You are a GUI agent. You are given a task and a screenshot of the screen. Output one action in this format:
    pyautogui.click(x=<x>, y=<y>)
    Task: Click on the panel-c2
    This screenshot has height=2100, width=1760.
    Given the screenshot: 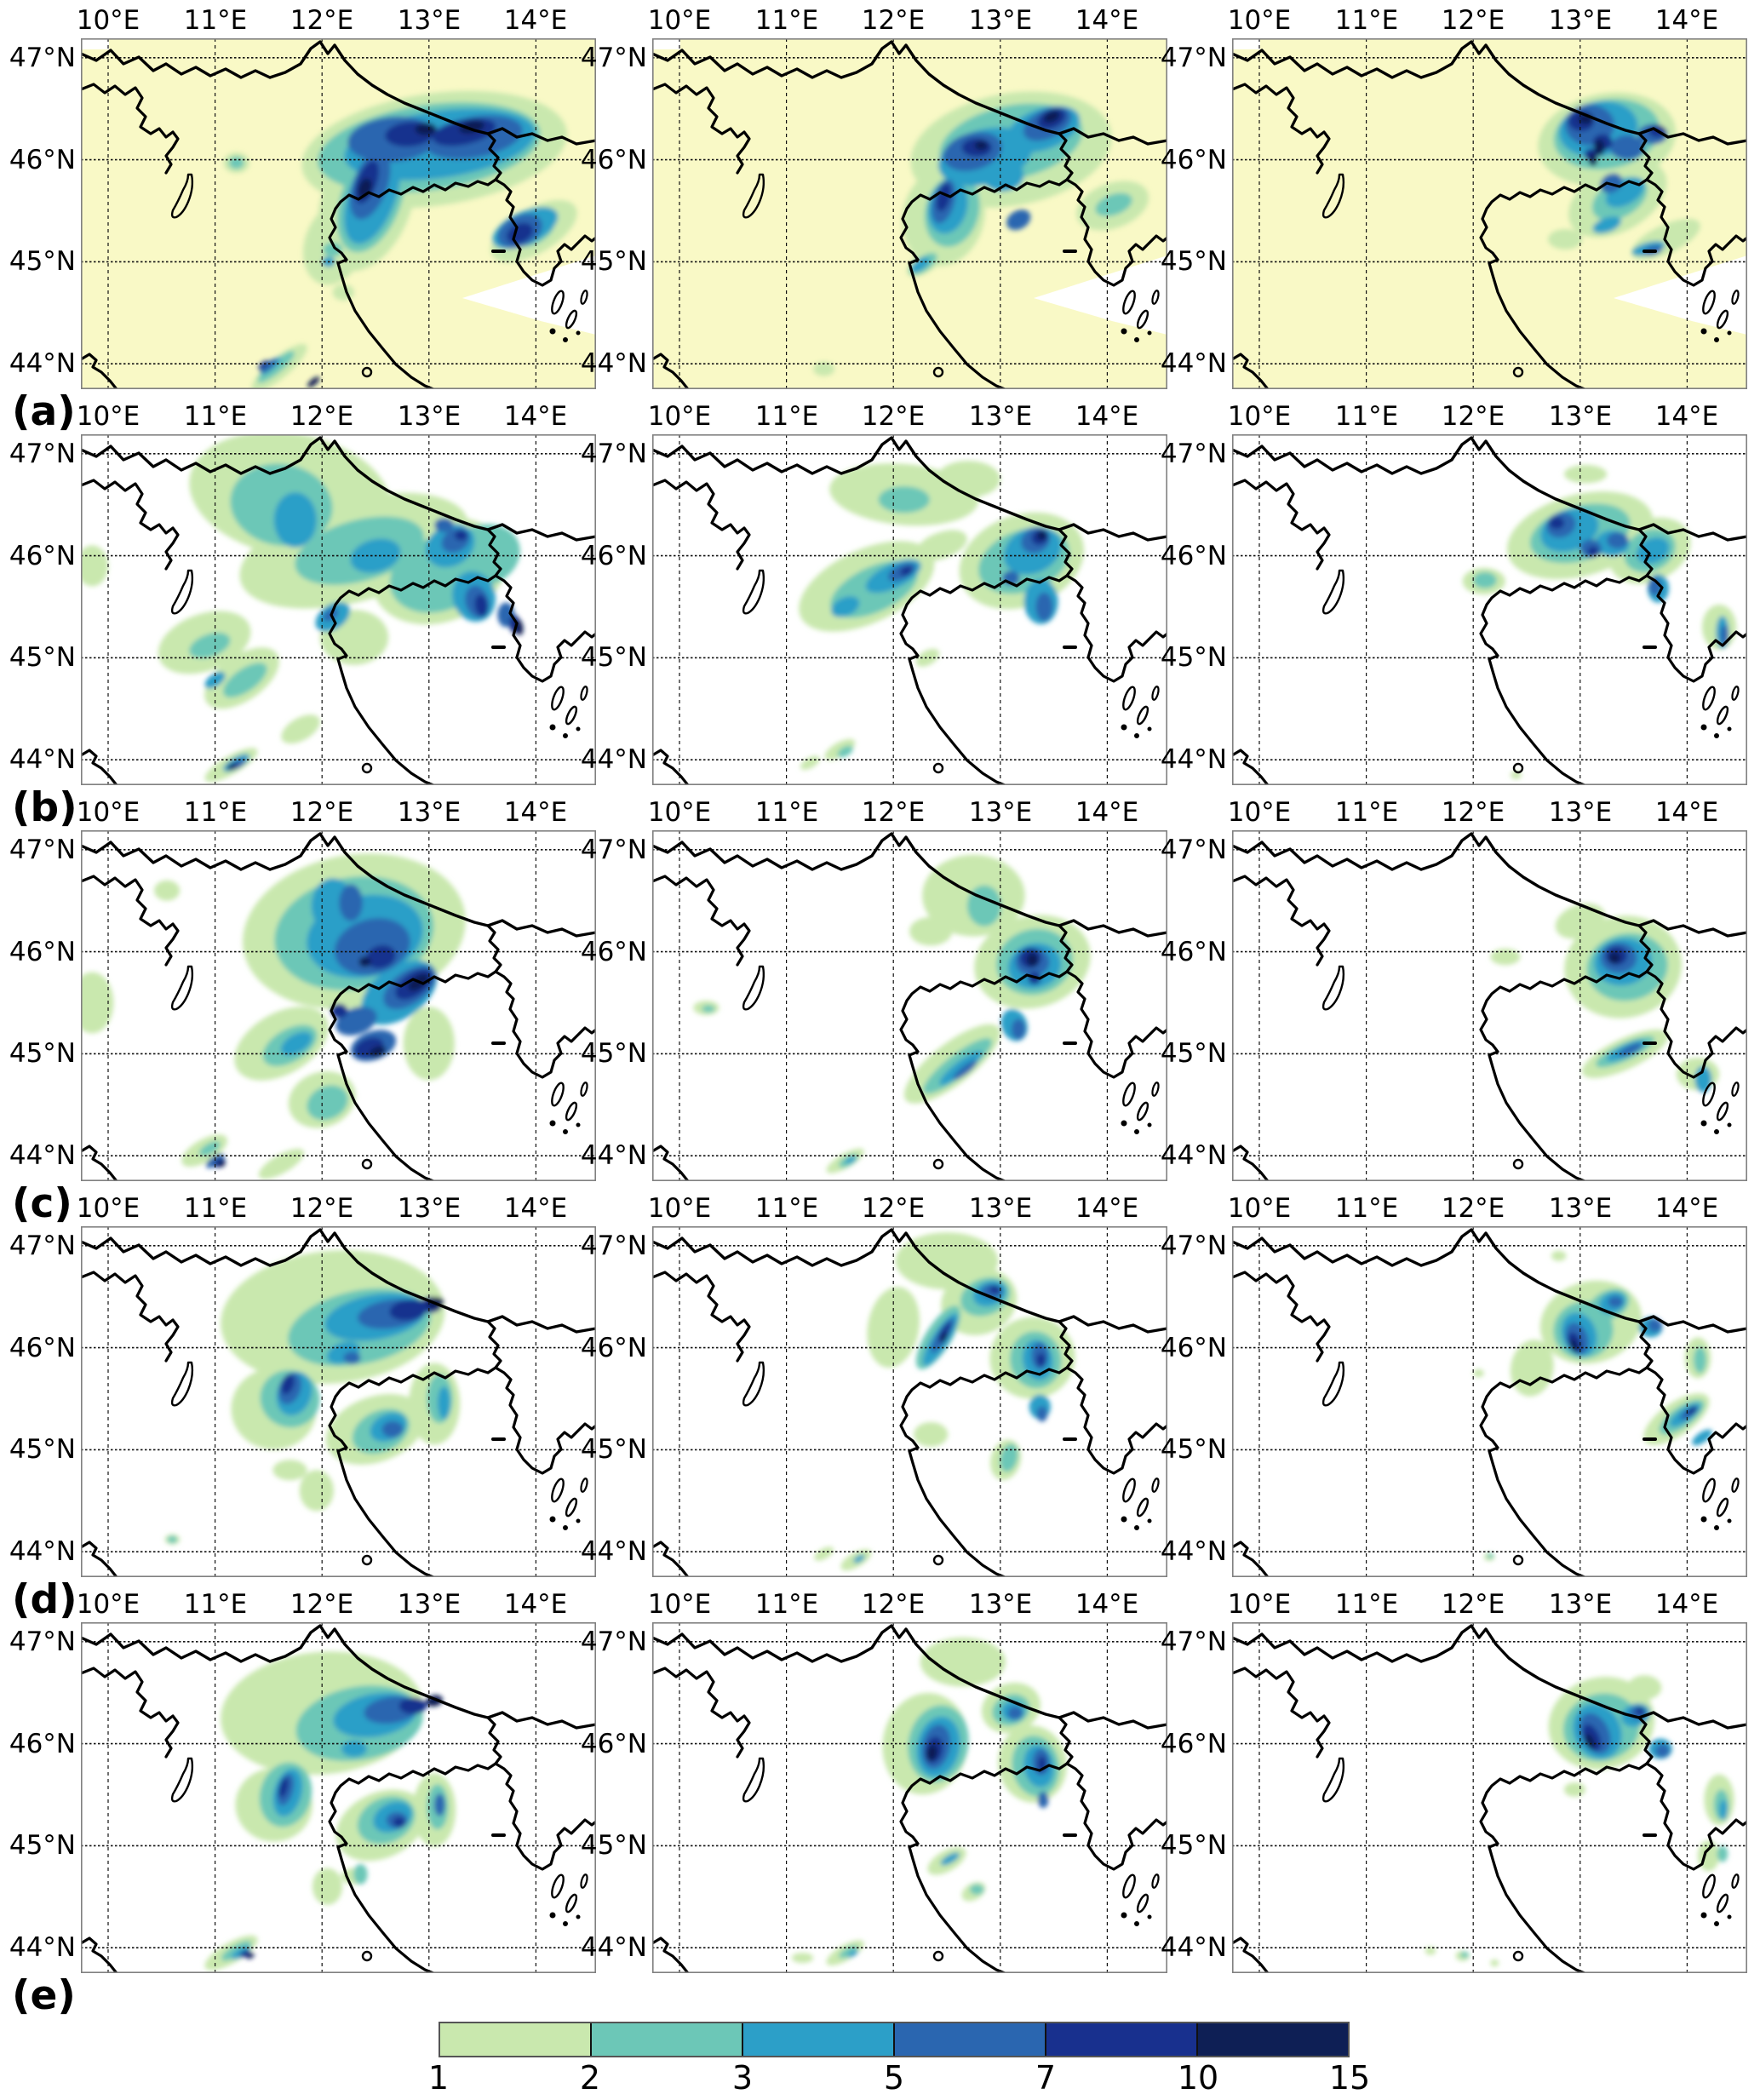 What is the action you would take?
    pyautogui.click(x=909, y=1005)
    